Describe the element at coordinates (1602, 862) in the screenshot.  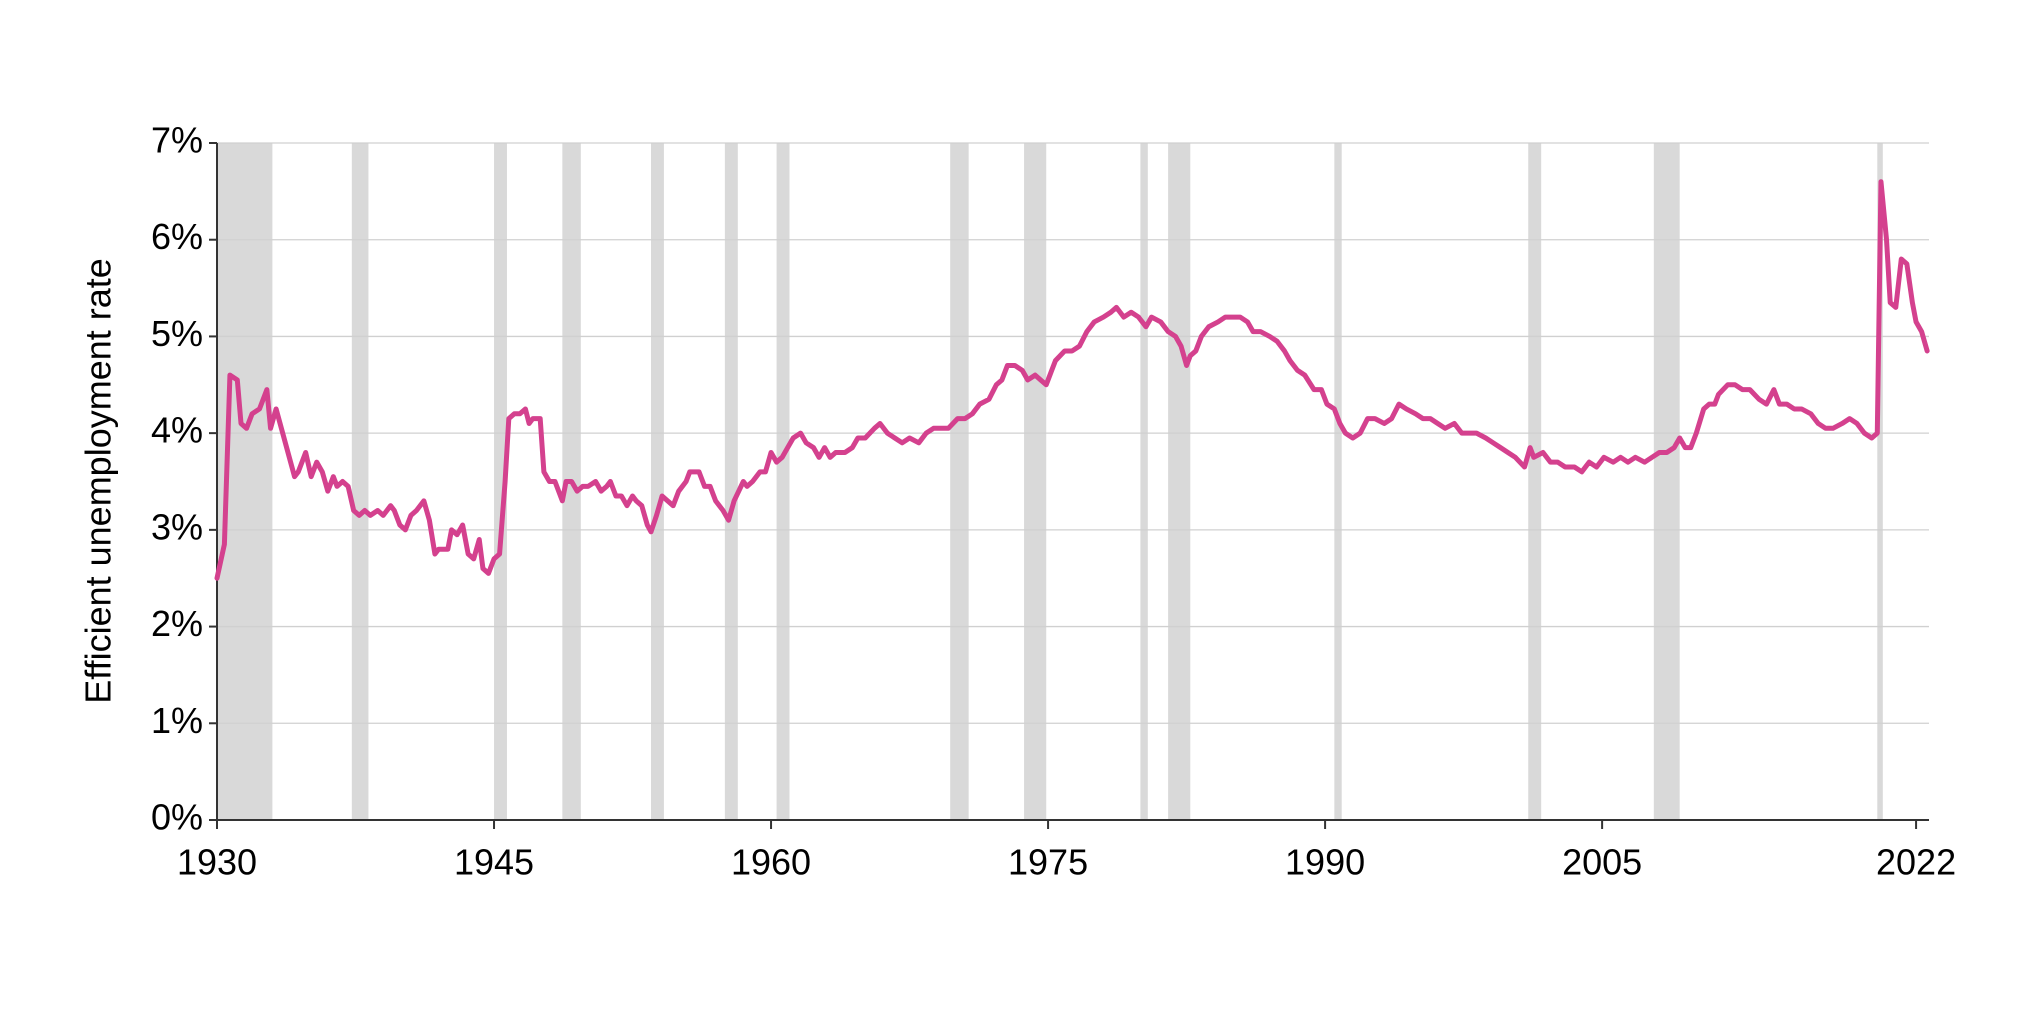
I see `x-tick-label: 2005` at that location.